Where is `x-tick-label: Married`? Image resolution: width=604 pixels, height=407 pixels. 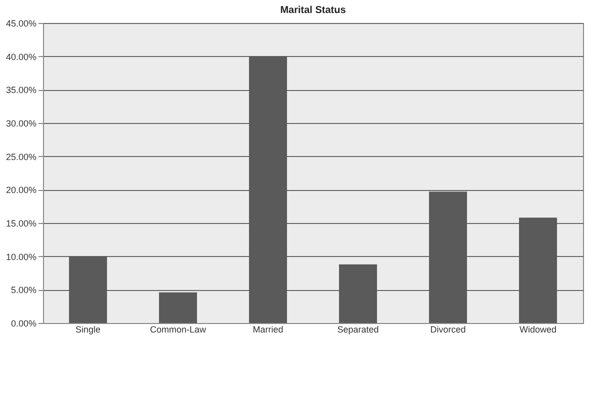
x-tick-label: Married is located at coordinates (268, 329).